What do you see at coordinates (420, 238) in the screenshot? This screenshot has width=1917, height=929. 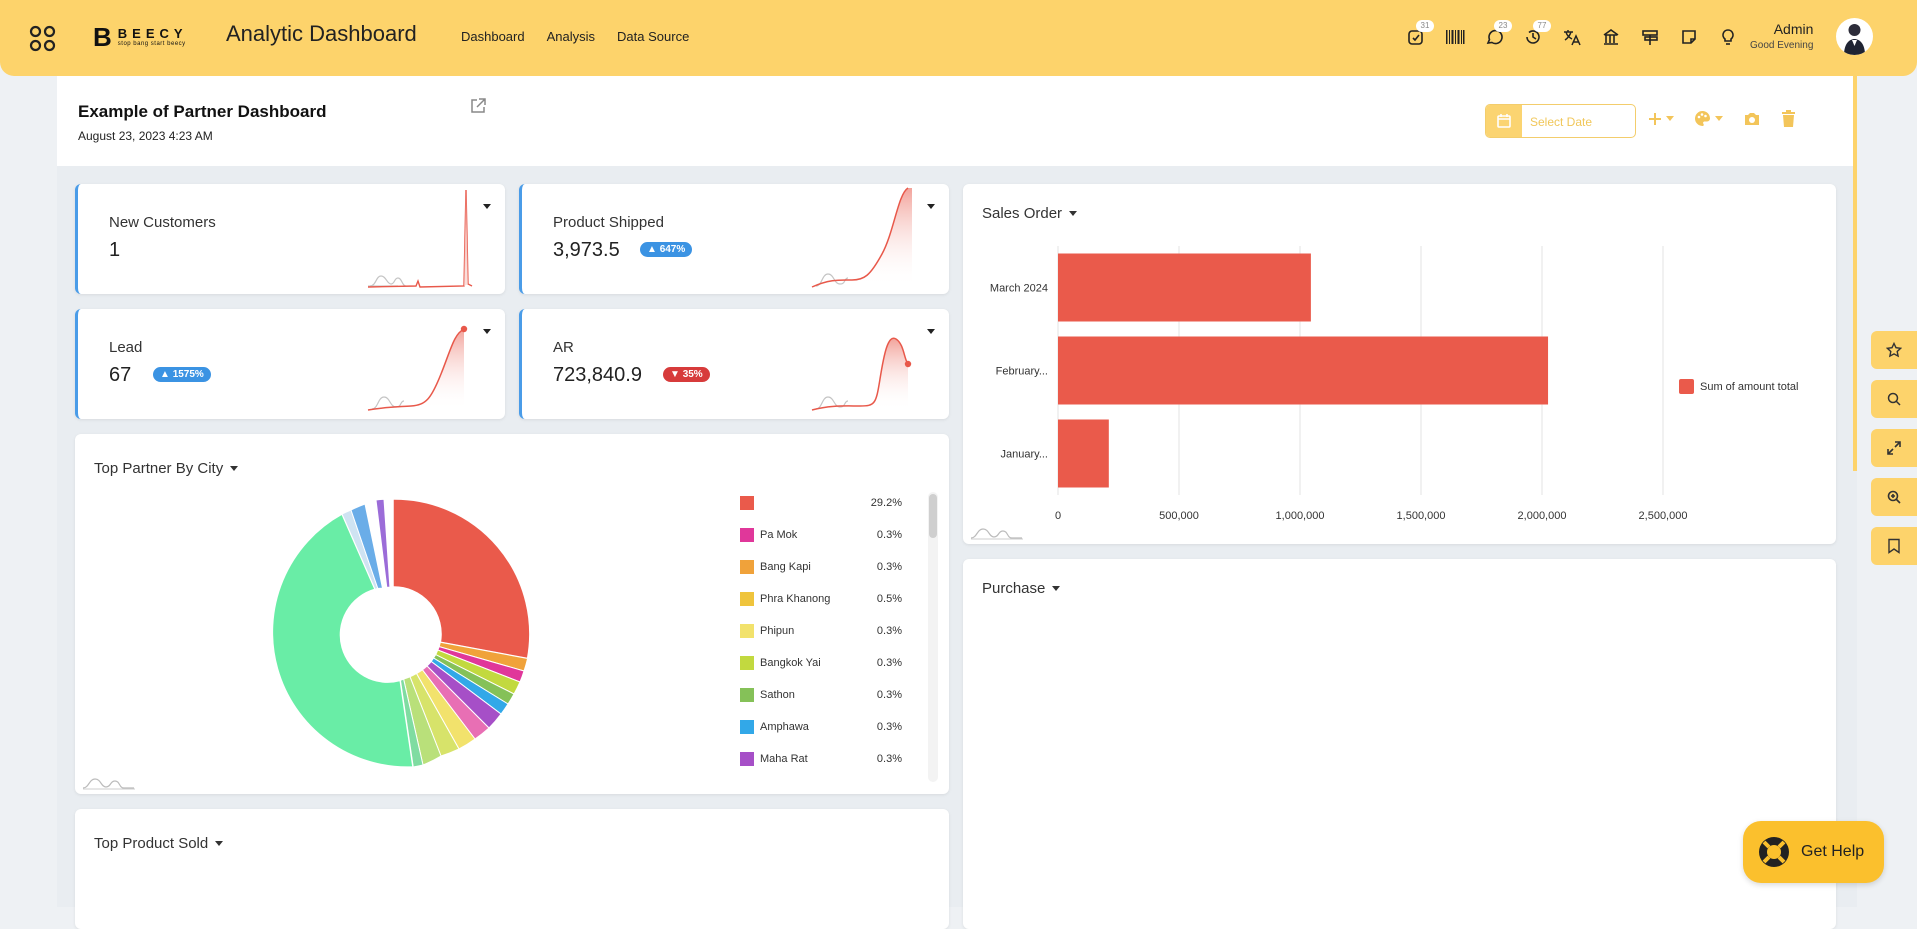 I see `sparkline-new-customers` at bounding box center [420, 238].